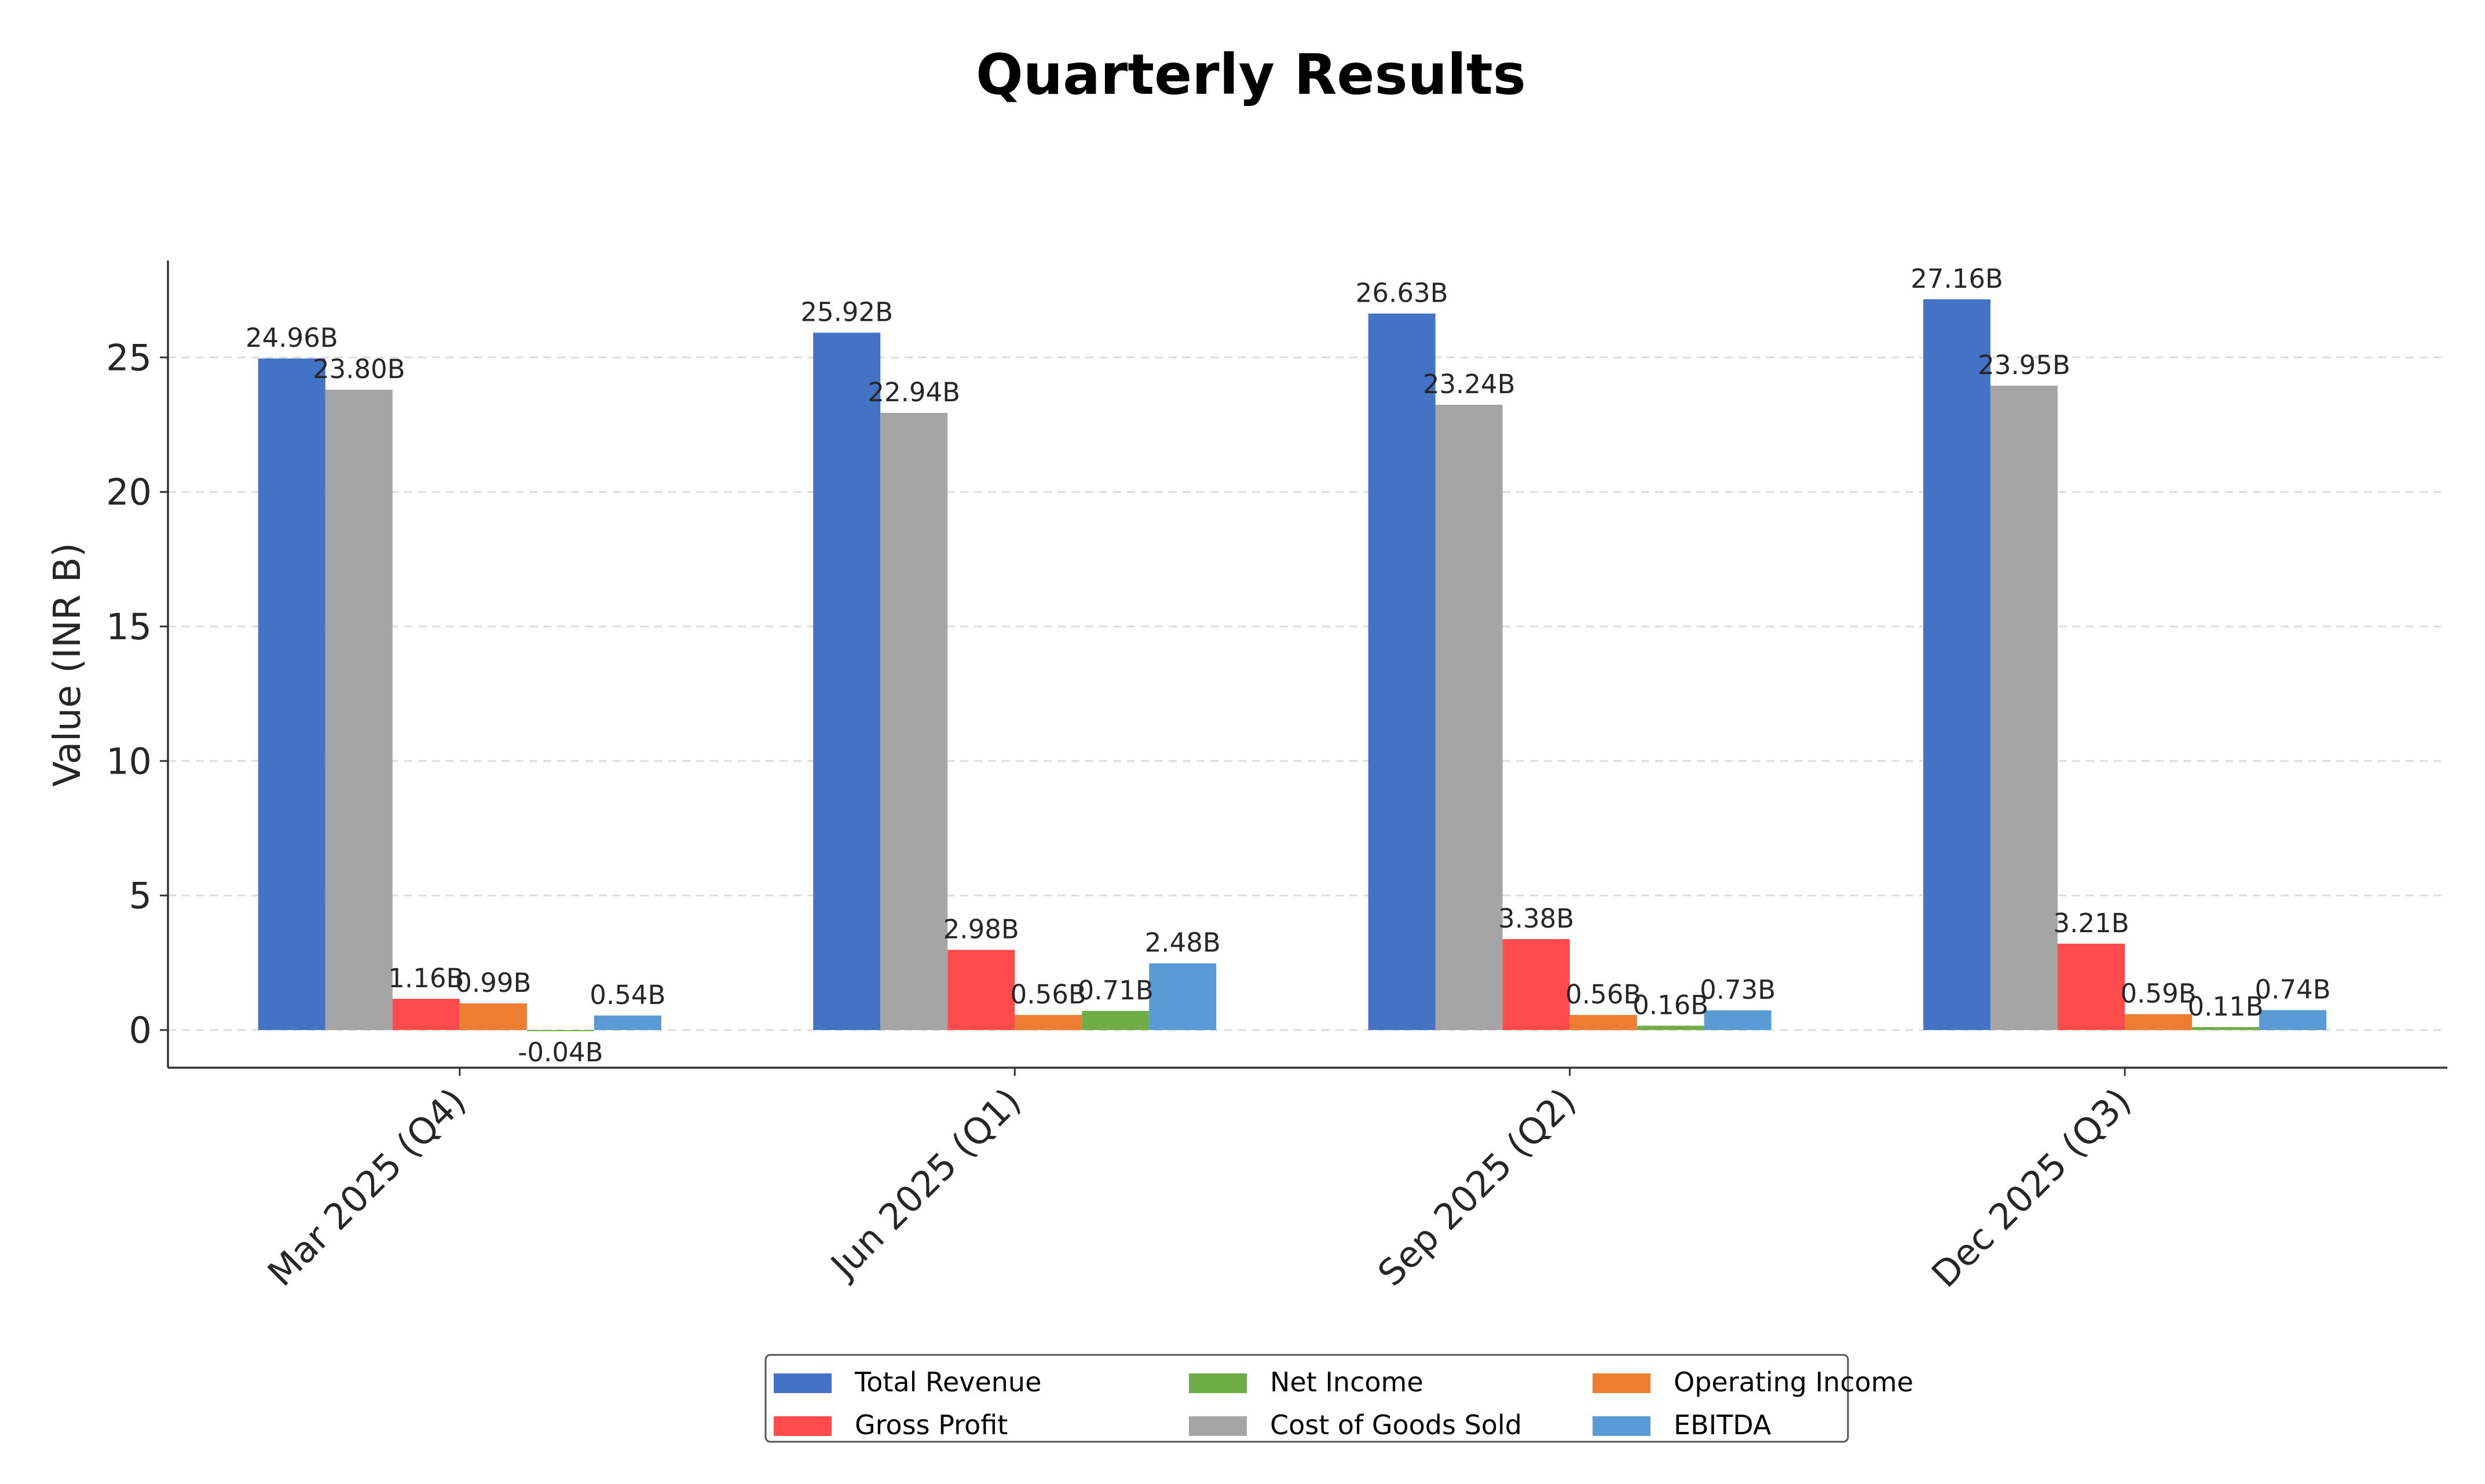  Describe the element at coordinates (2226, 1006) in the screenshot. I see `data-label: 0.11B` at that location.